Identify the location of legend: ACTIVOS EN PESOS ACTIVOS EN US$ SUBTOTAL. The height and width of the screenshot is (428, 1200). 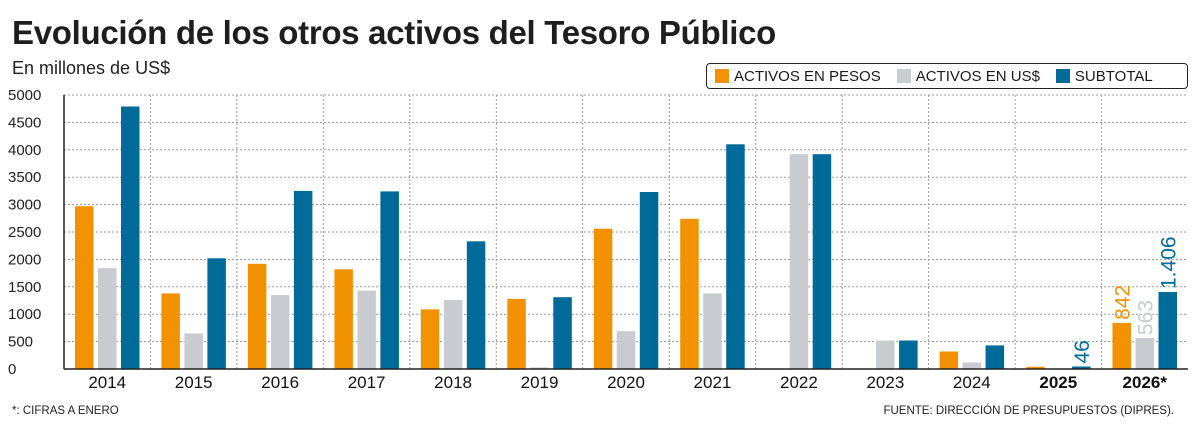
(947, 76).